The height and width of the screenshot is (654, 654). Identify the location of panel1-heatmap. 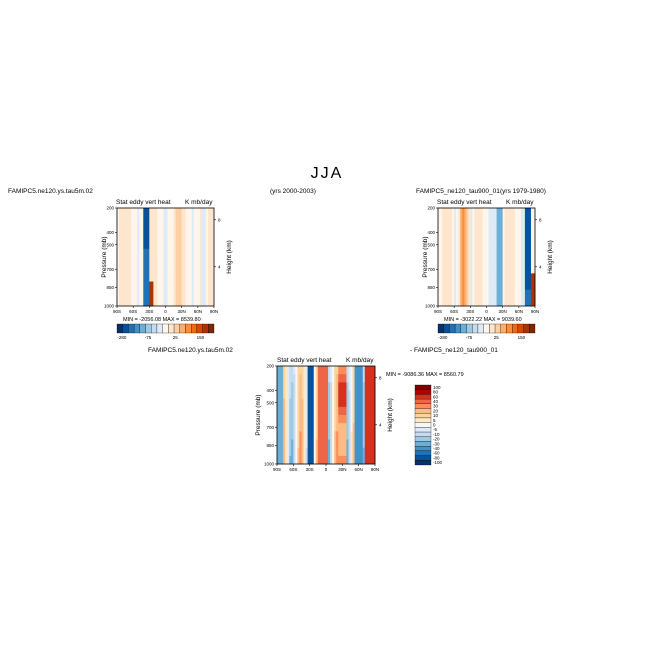
(166, 257).